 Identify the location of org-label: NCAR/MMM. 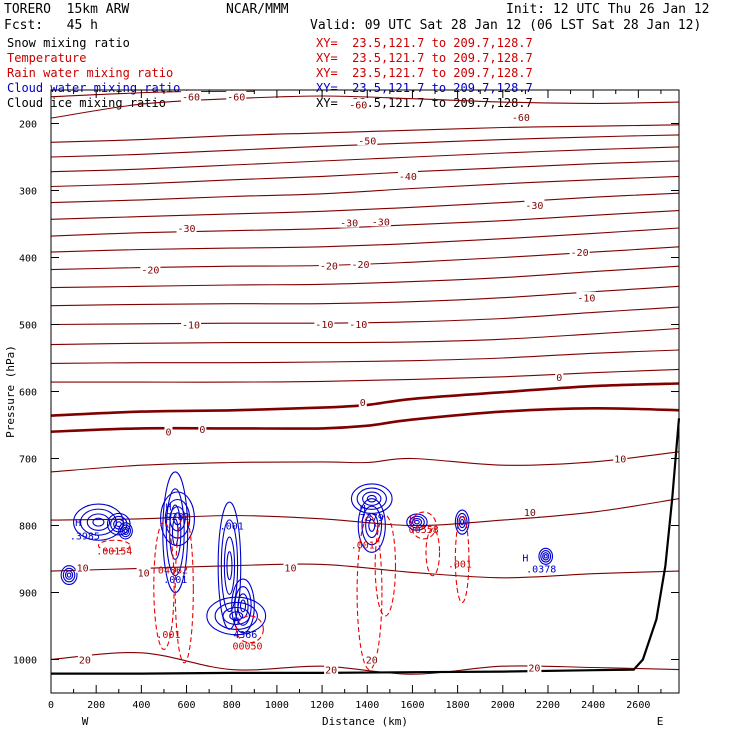
(257, 9).